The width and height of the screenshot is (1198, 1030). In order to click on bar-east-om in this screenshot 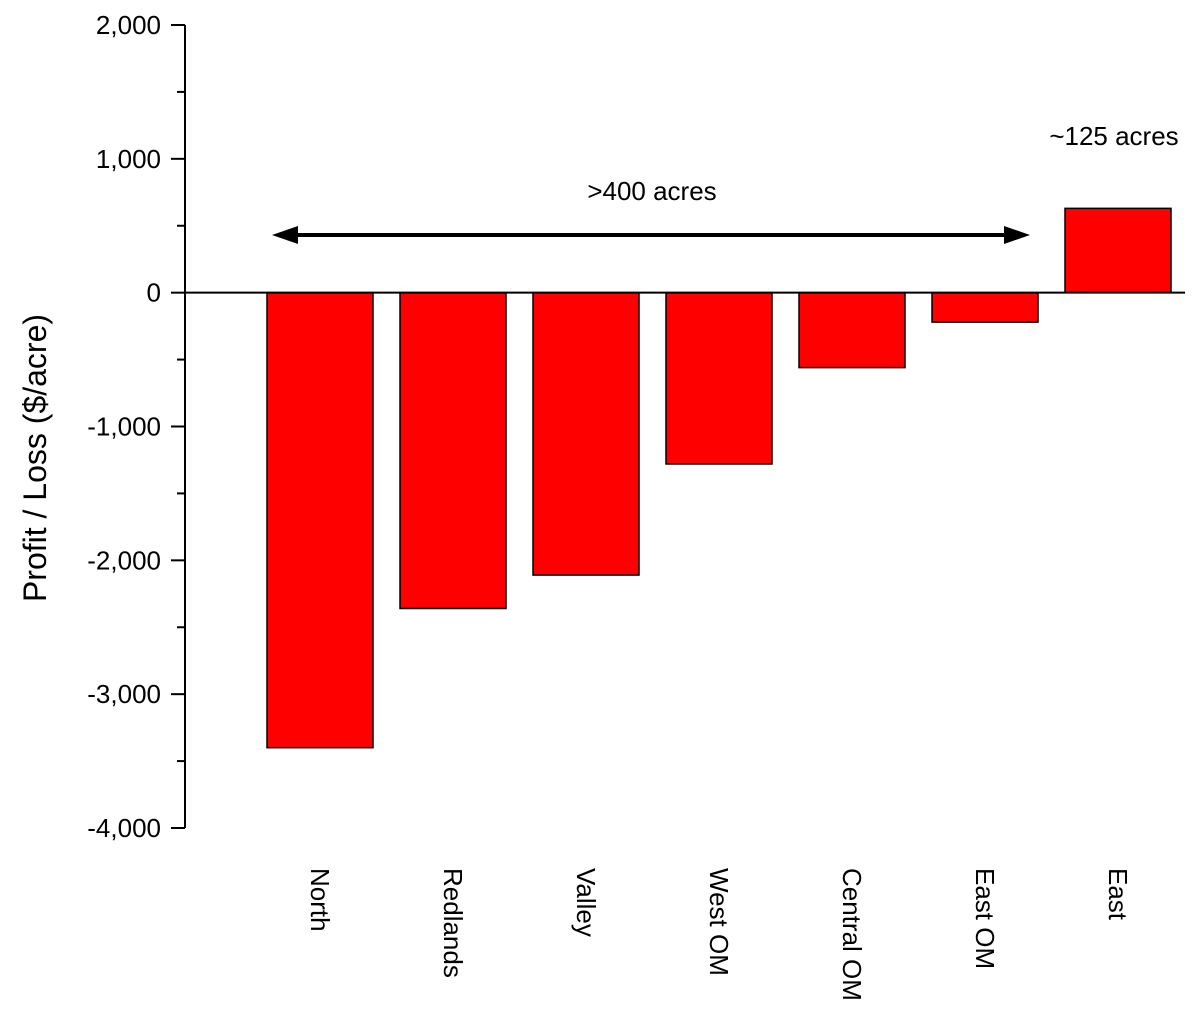, I will do `click(985, 307)`.